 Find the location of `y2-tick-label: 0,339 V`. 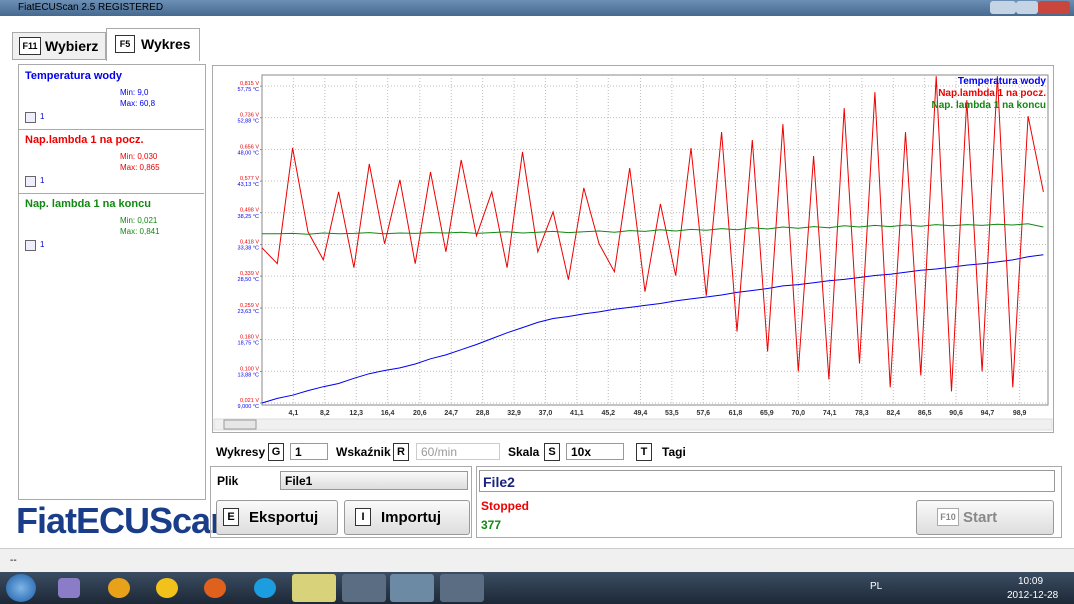

y2-tick-label: 0,339 V is located at coordinates (249, 274).